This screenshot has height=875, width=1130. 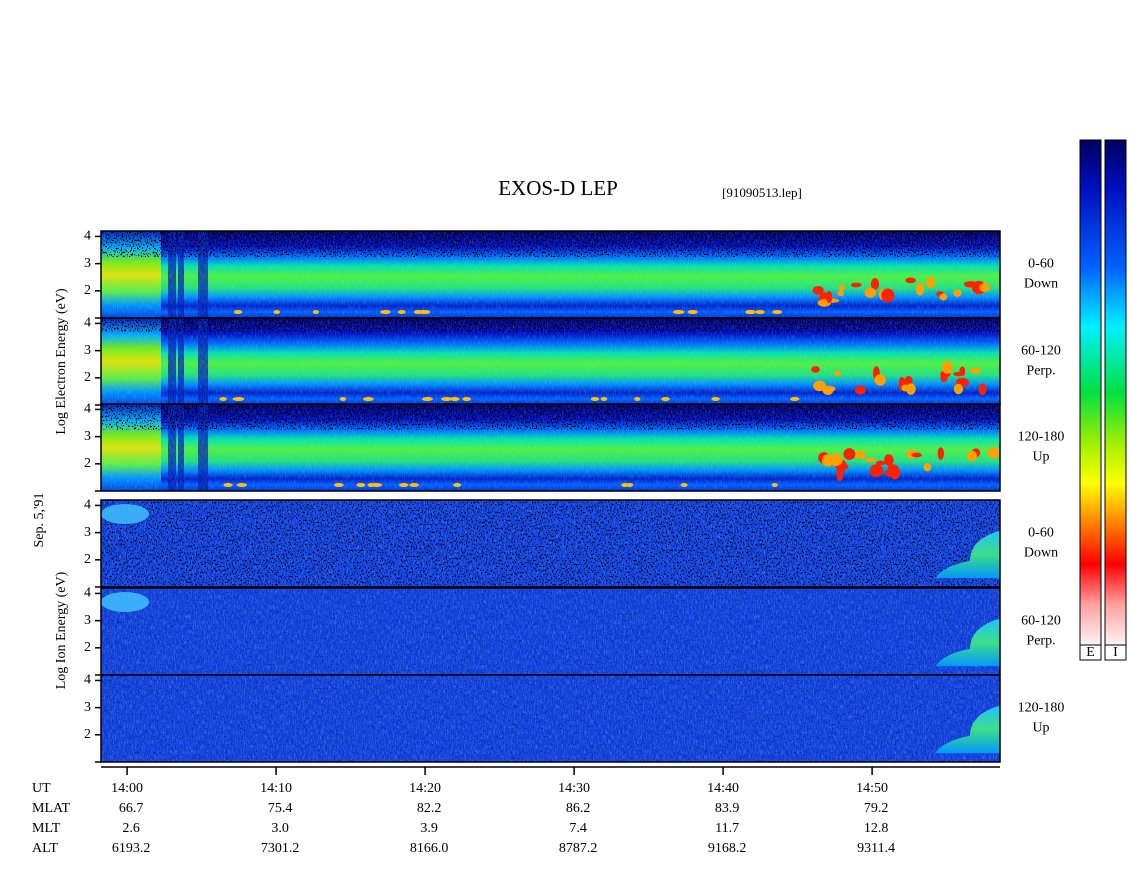 I want to click on orbit-value: 11.7, so click(x=727, y=828).